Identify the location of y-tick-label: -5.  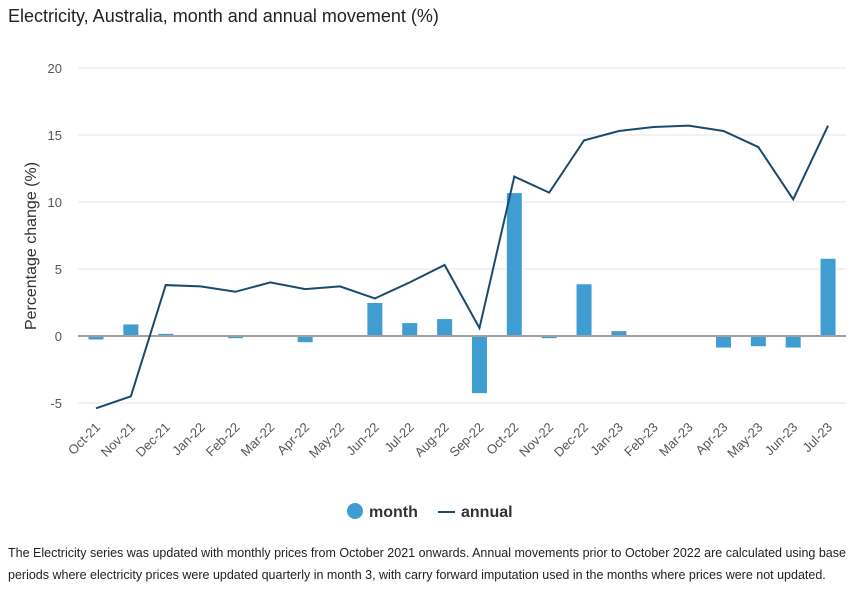
(56, 403).